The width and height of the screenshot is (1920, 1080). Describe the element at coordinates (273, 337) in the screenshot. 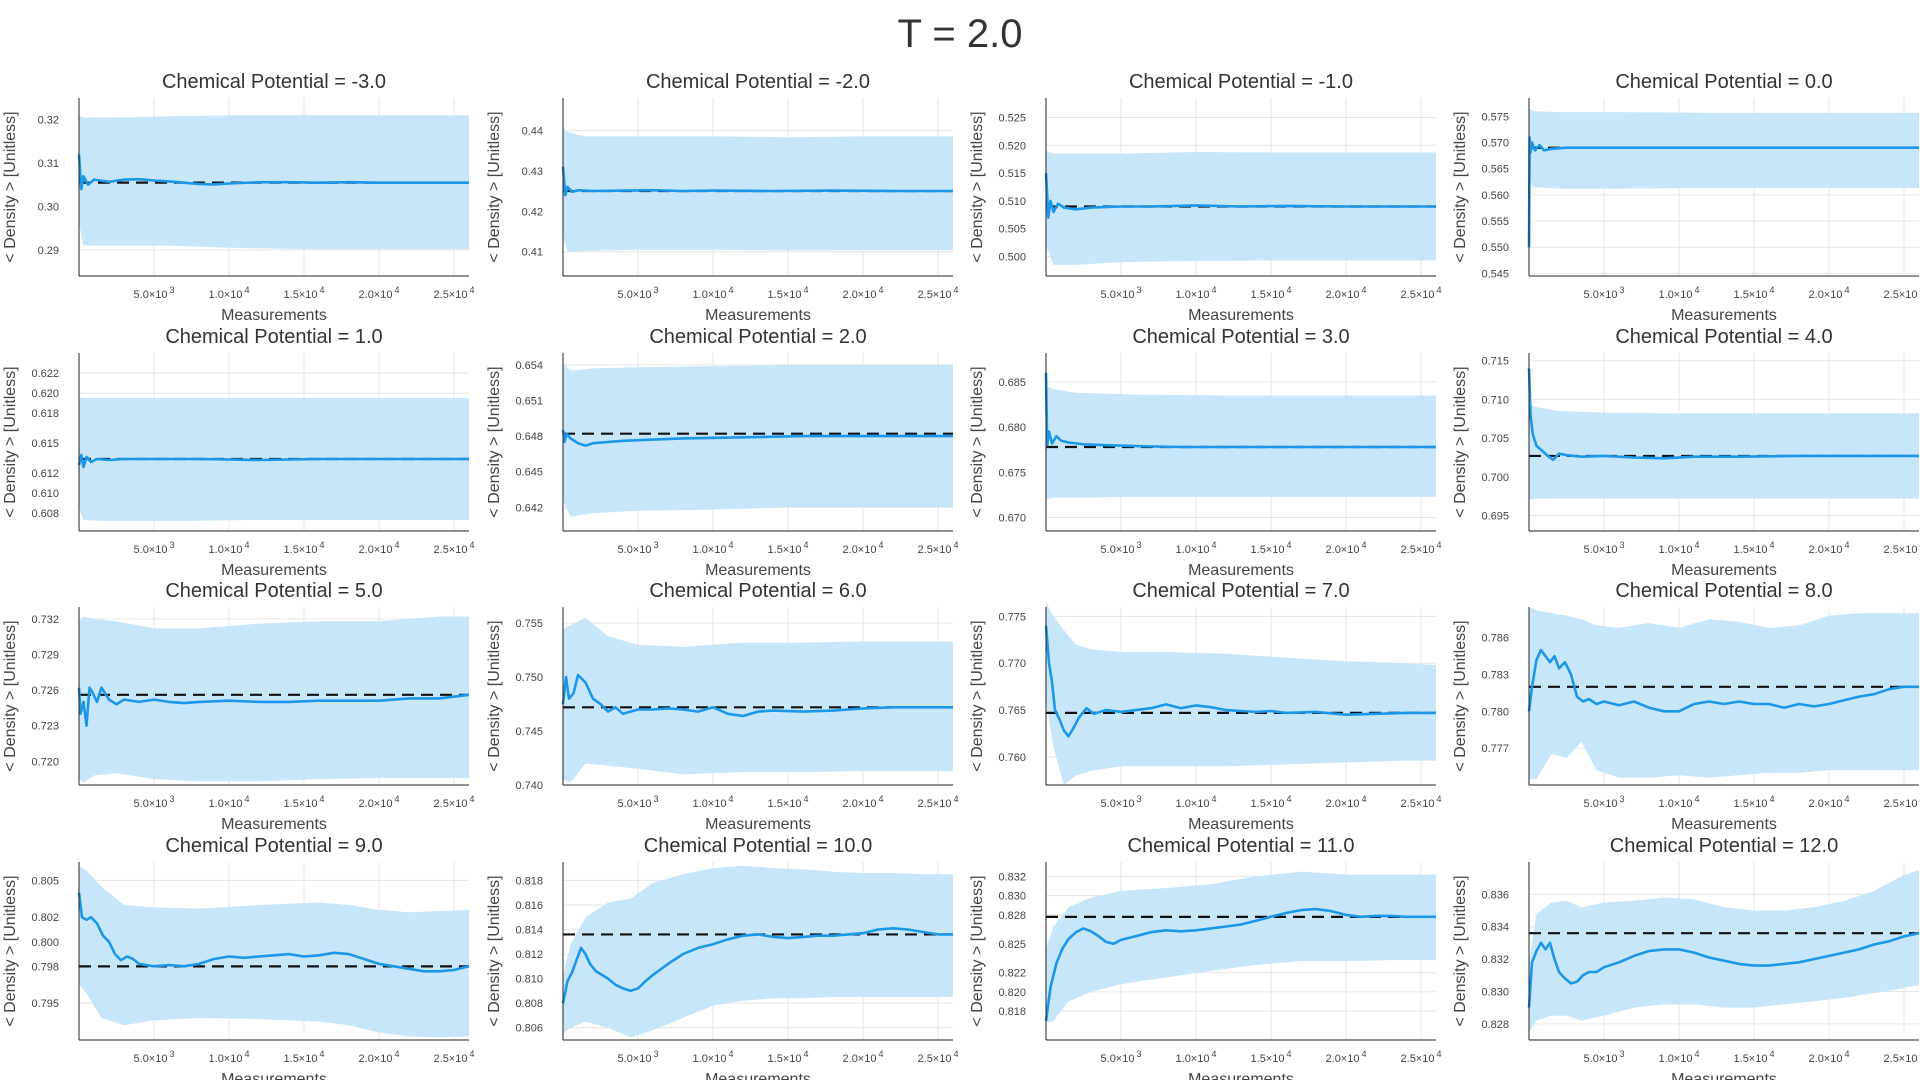

I see `subplot-title: Chemical Potential = 1.0` at that location.